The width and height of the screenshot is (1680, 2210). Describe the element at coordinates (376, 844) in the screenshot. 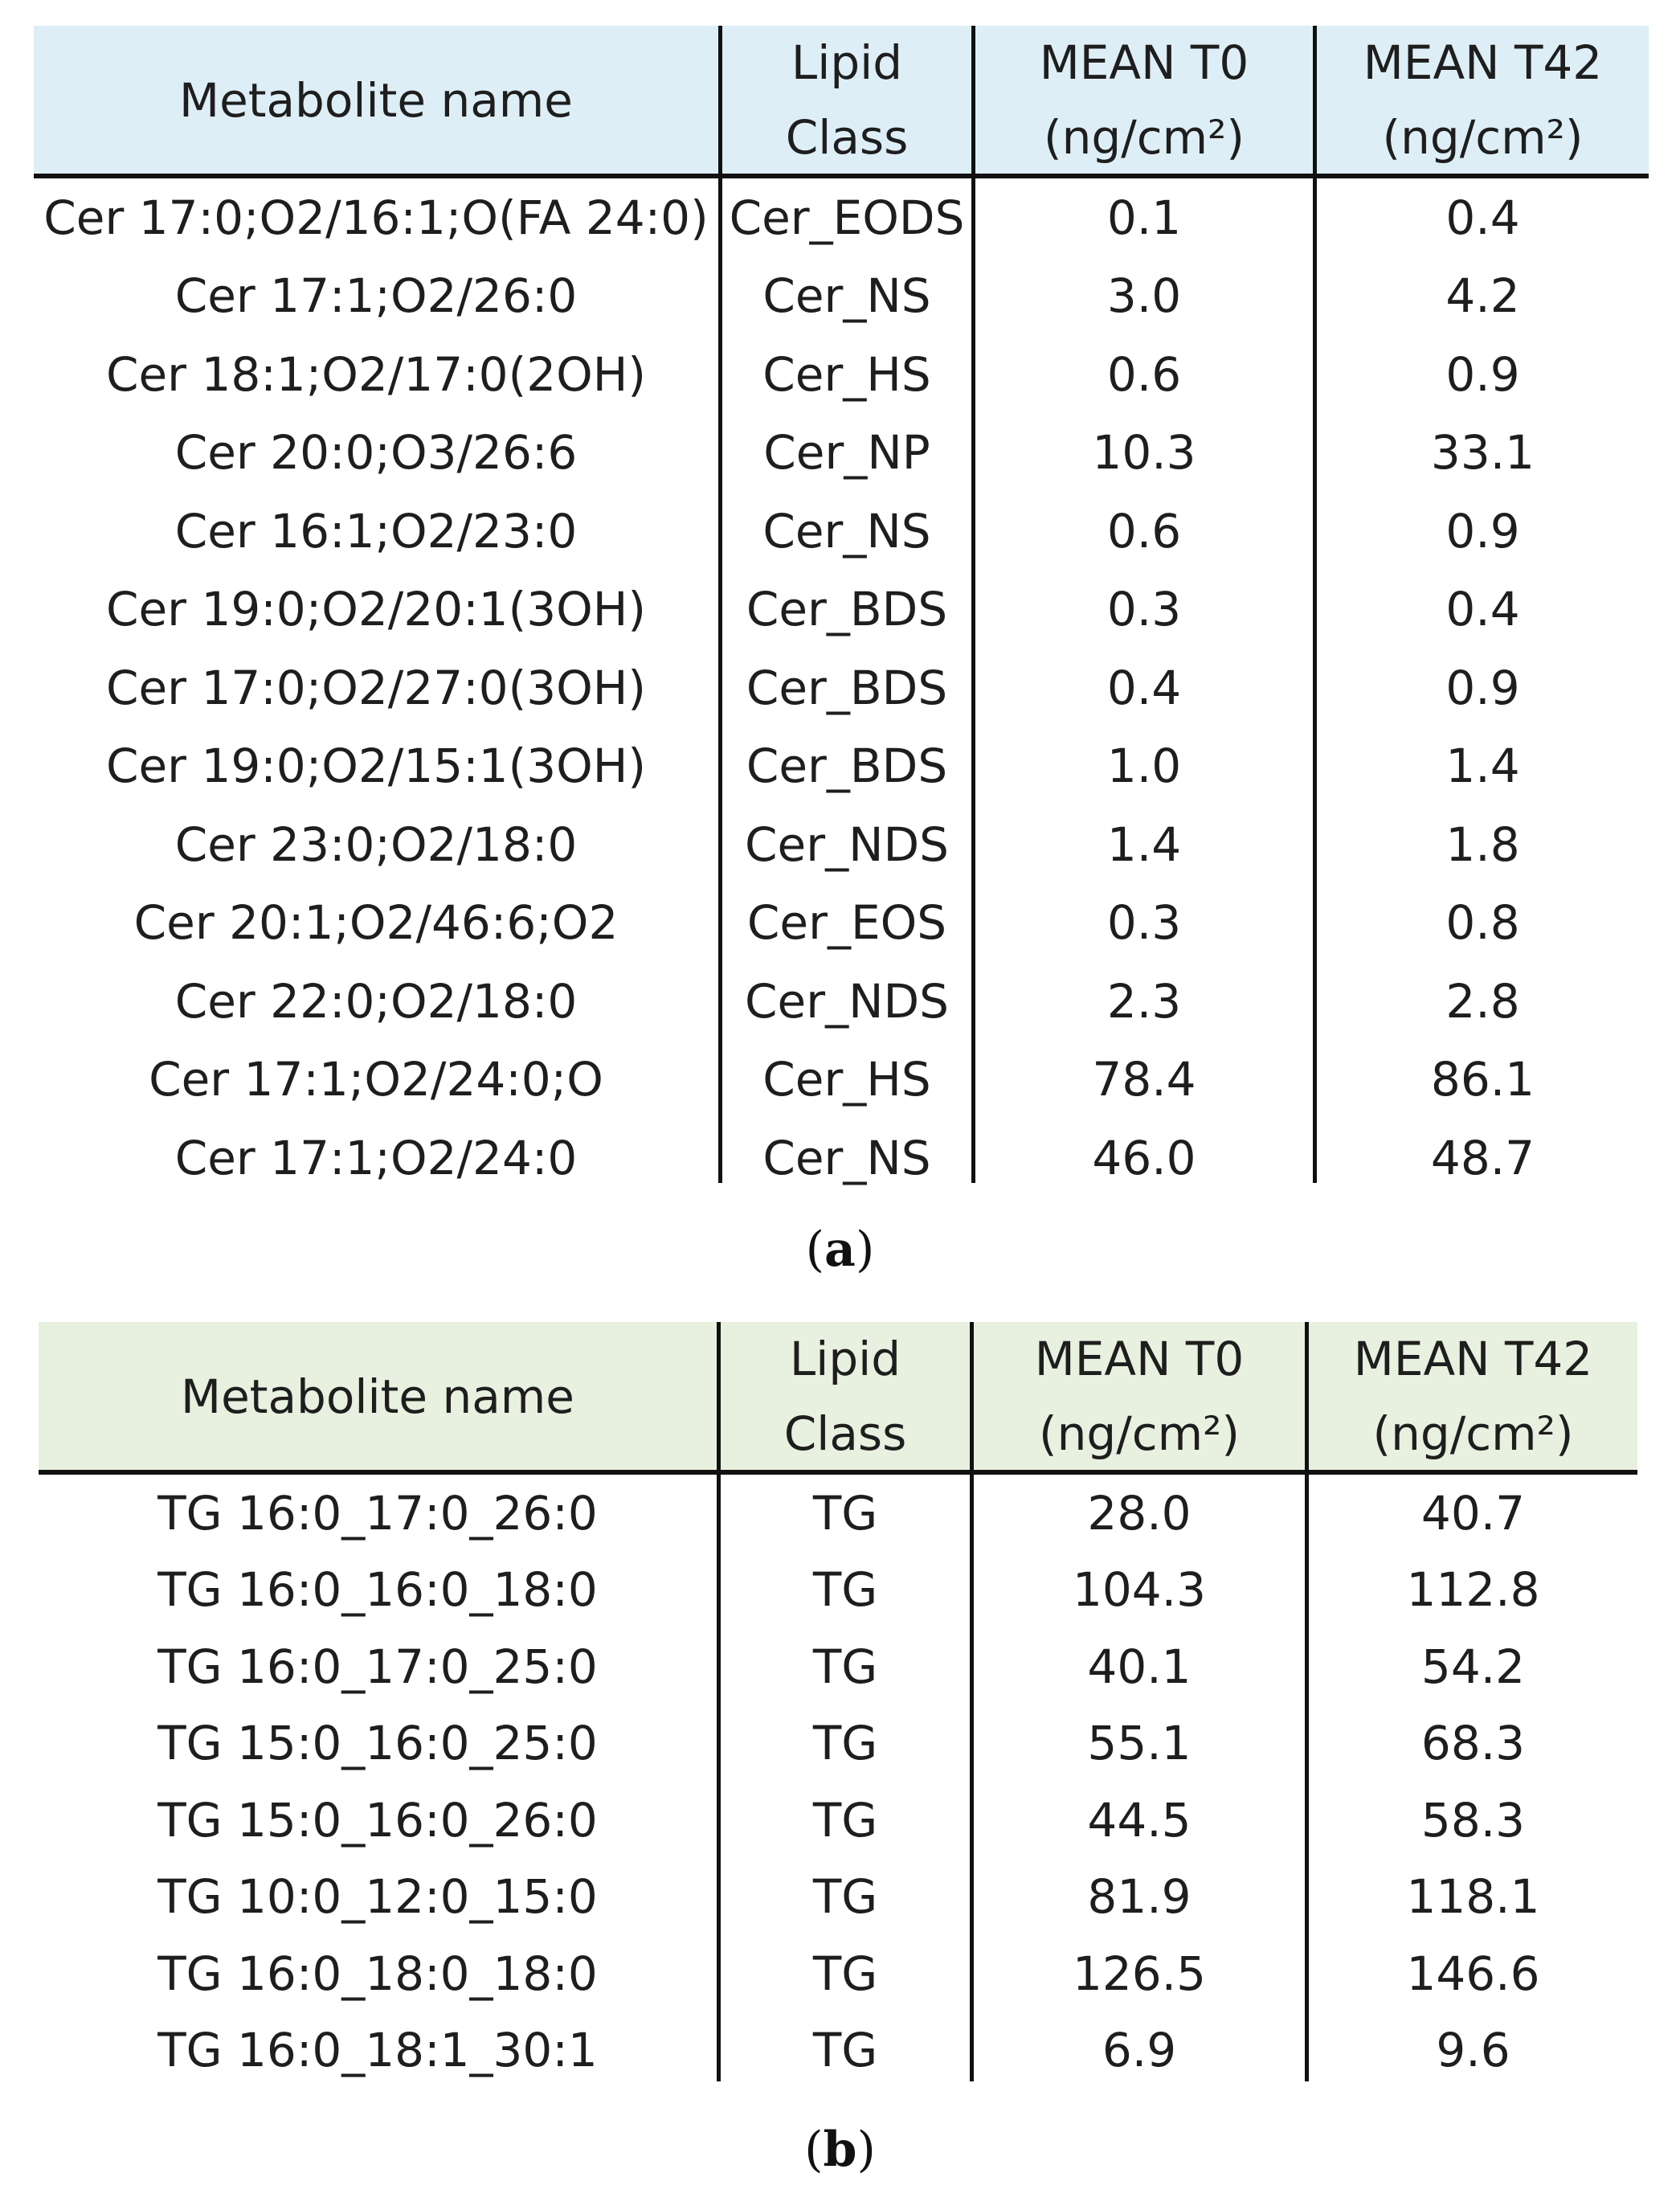

I see `cell-name: Cer 23:0;O2/18:0` at that location.